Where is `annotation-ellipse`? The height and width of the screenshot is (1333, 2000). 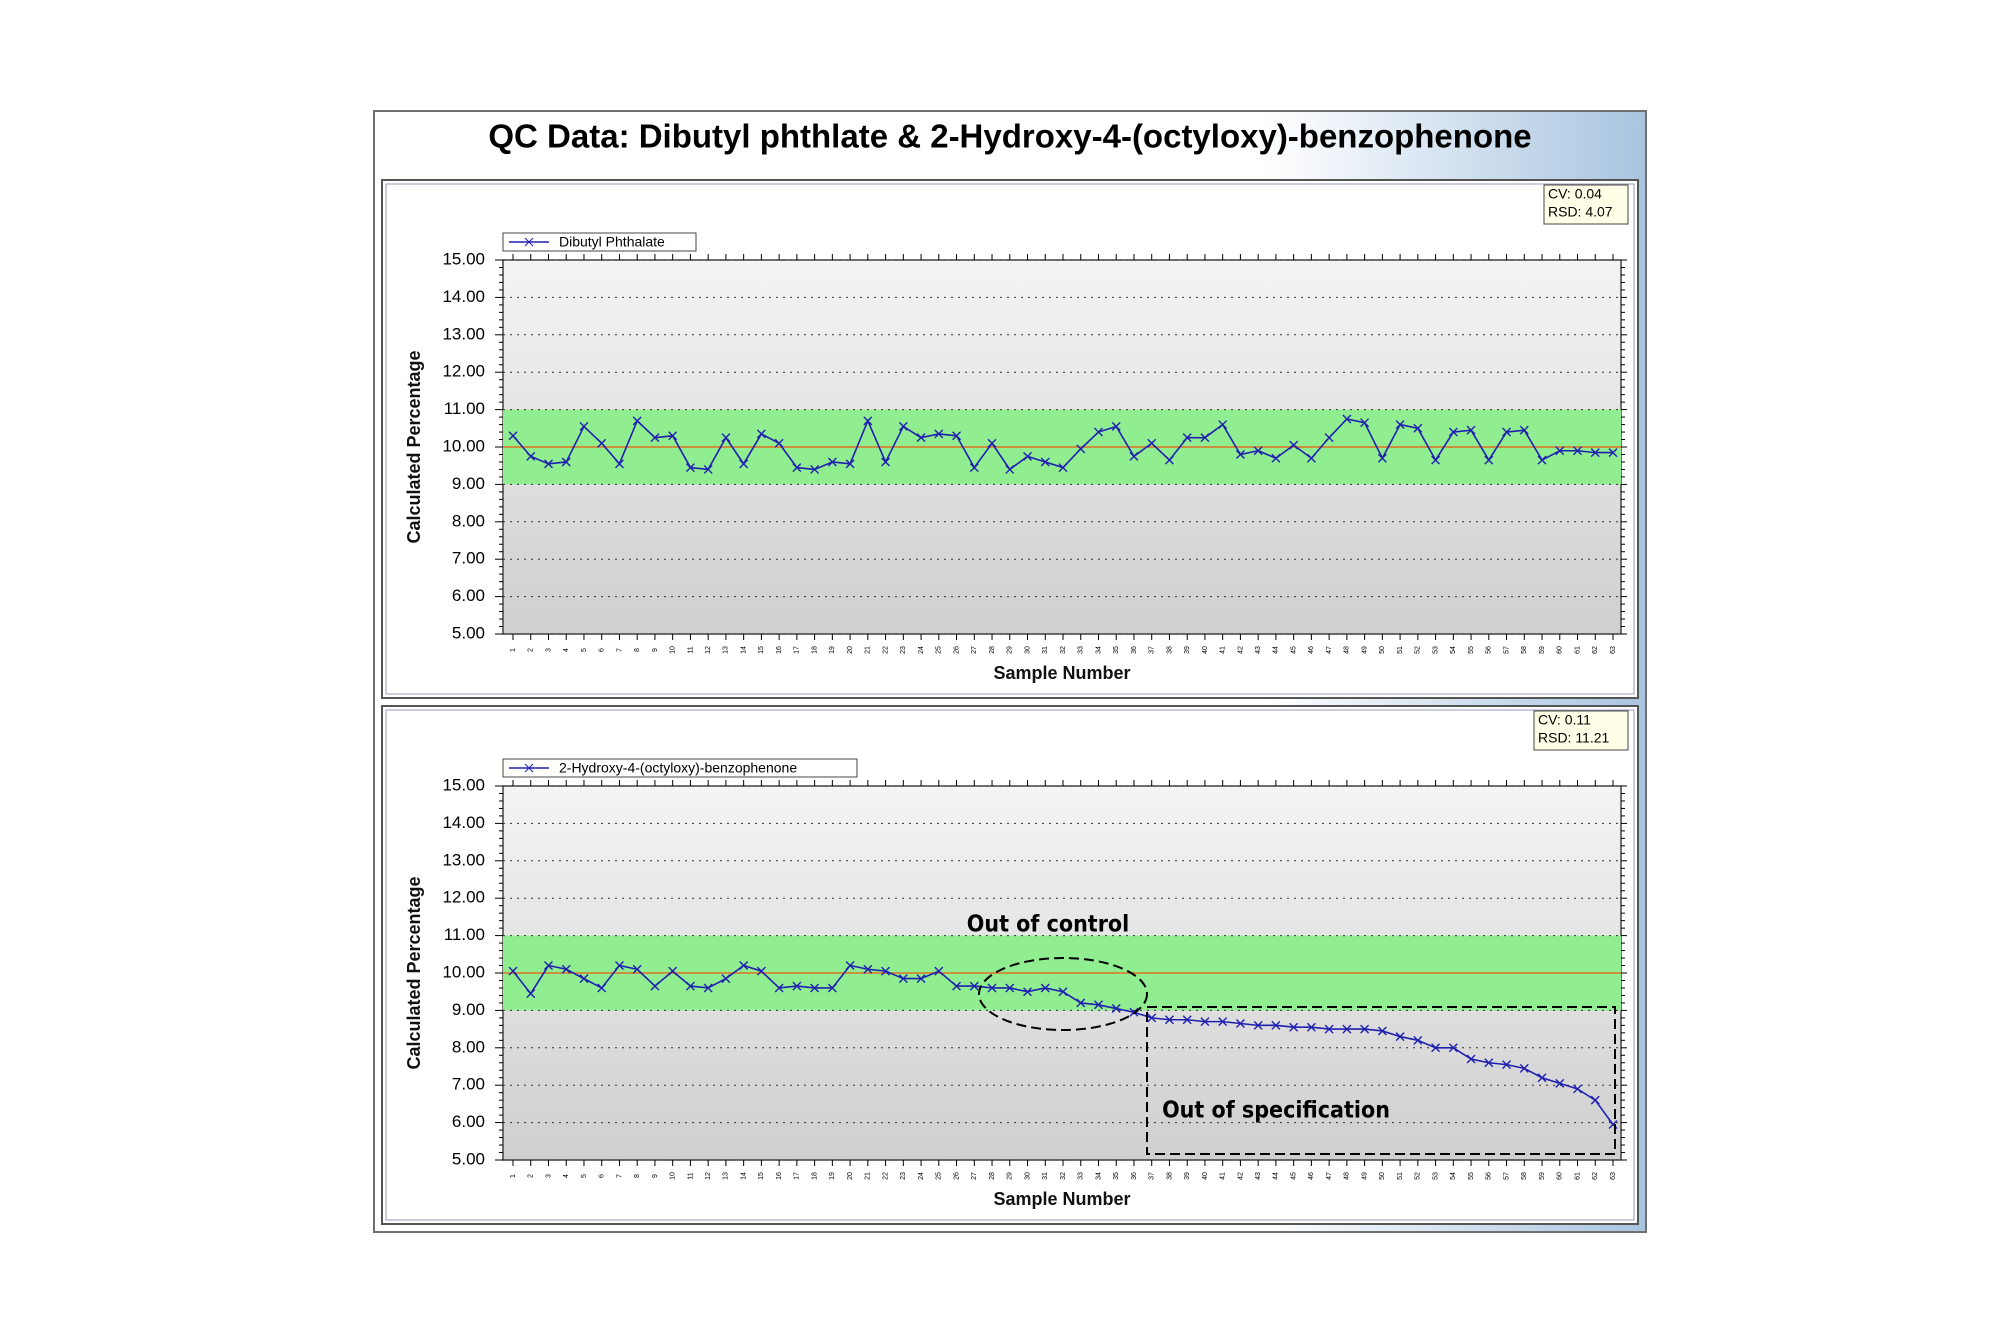
annotation-ellipse is located at coordinates (1063, 994).